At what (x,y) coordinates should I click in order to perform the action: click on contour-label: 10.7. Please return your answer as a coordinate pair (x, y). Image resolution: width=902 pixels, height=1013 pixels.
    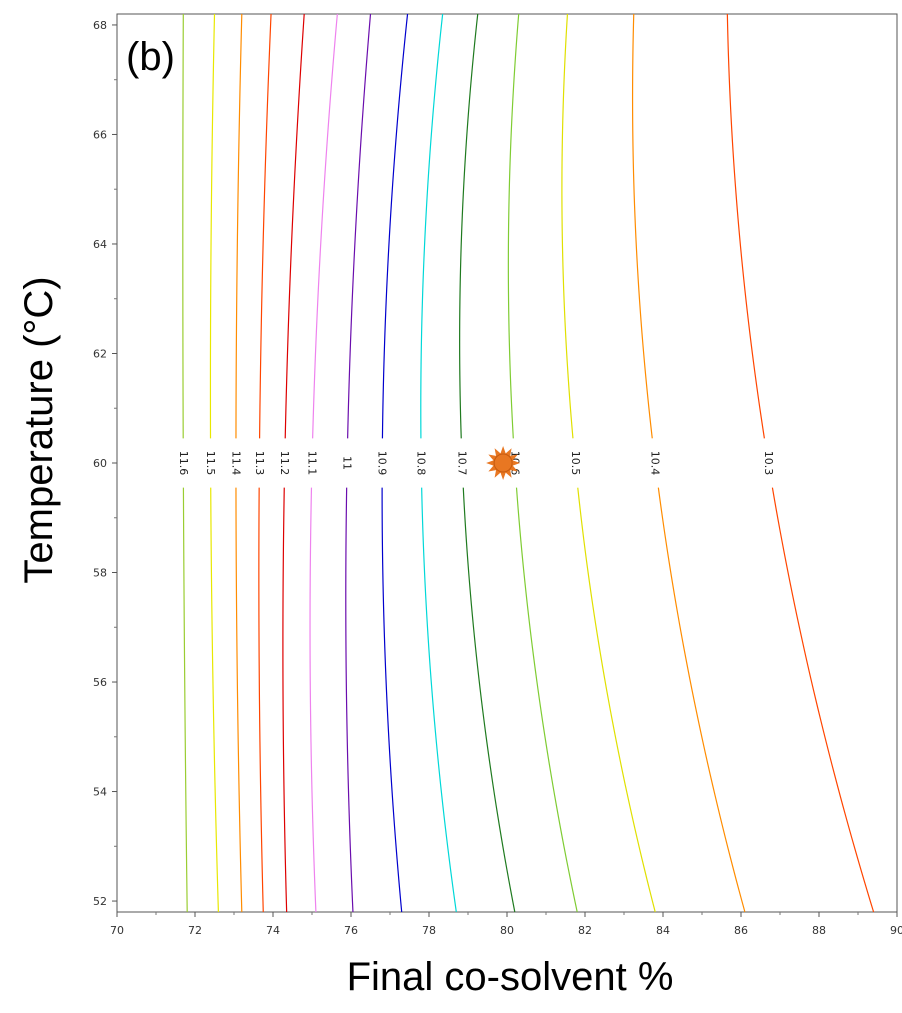
    Looking at the image, I should click on (462, 463).